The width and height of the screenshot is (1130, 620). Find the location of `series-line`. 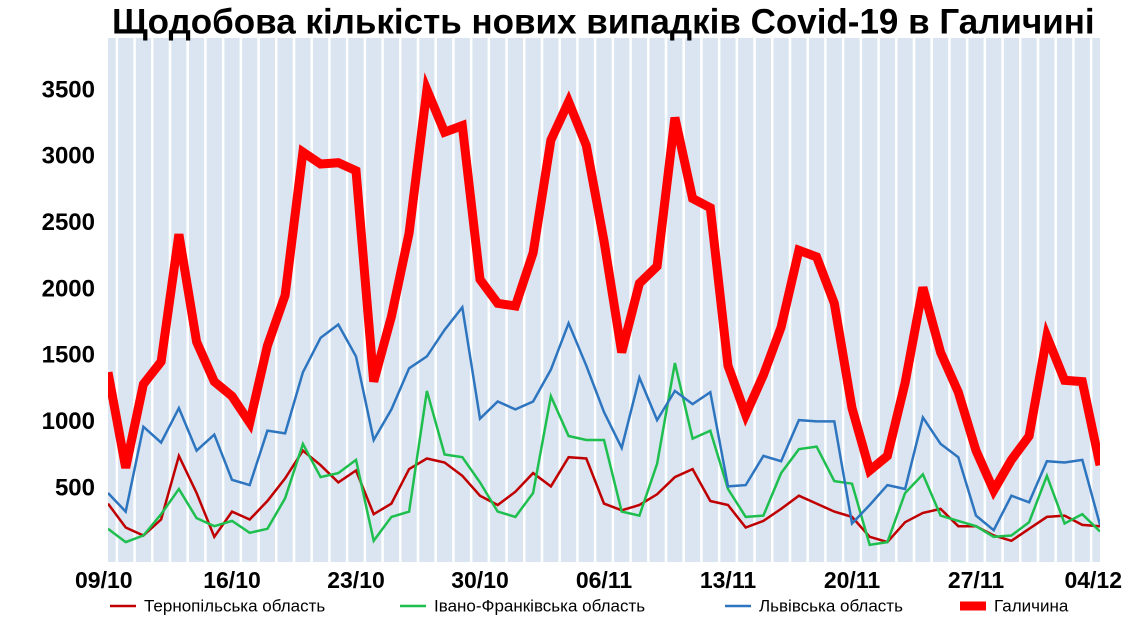

series-line is located at coordinates (604, 496).